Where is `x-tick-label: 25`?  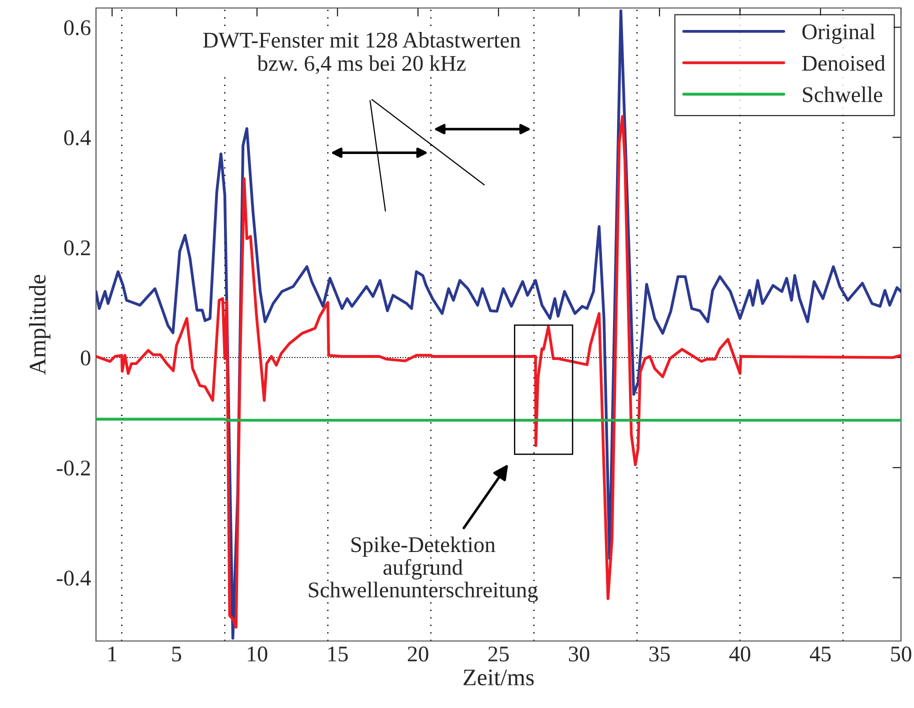
x-tick-label: 25 is located at coordinates (498, 654).